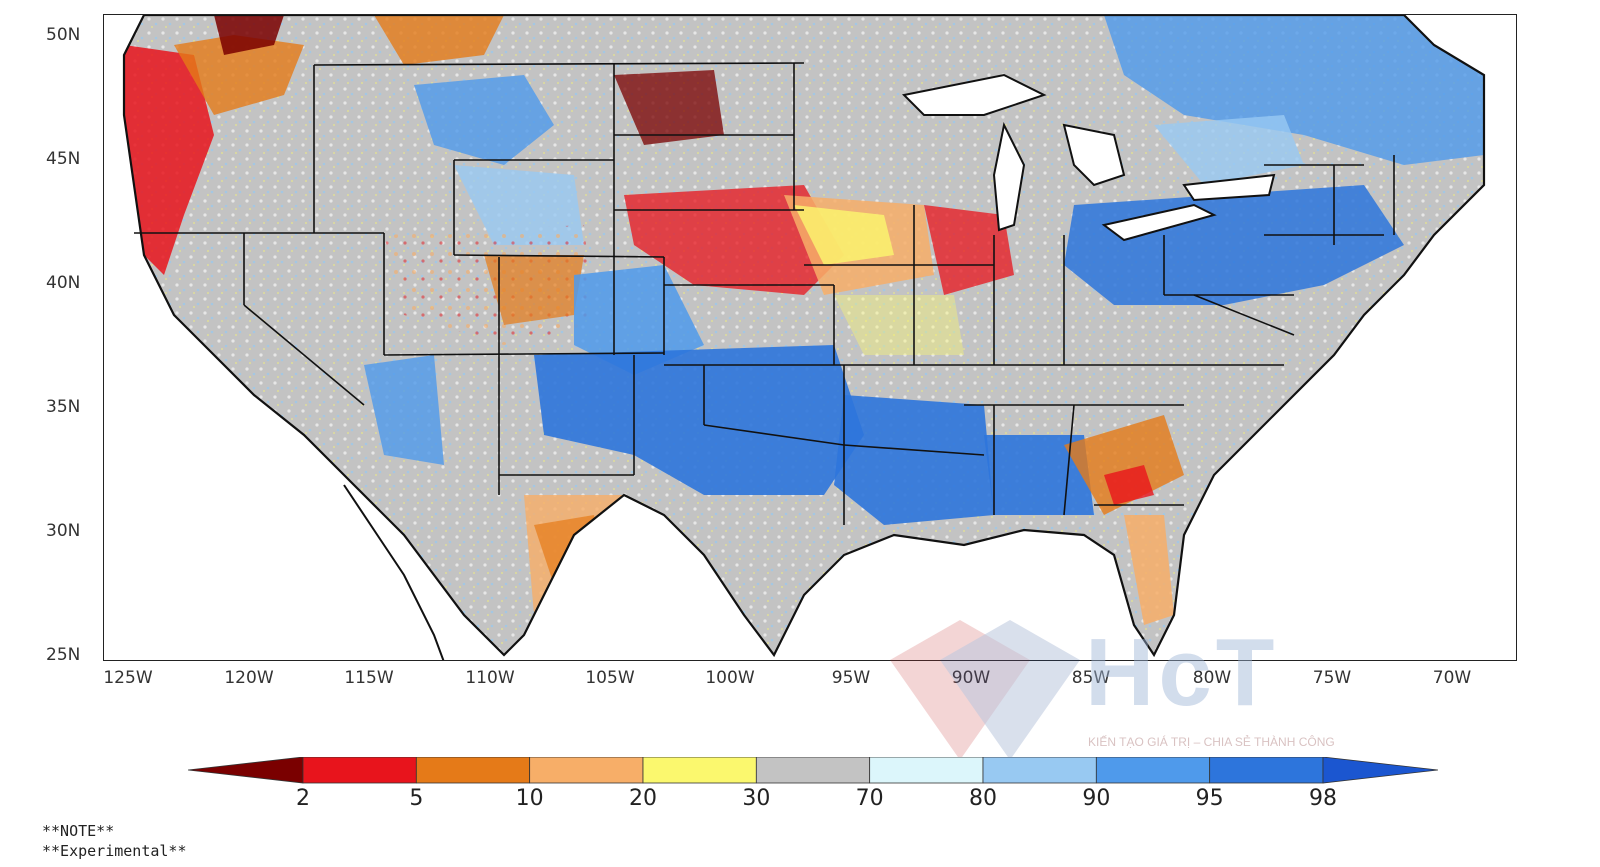  I want to click on lake-erie, so click(1159, 222).